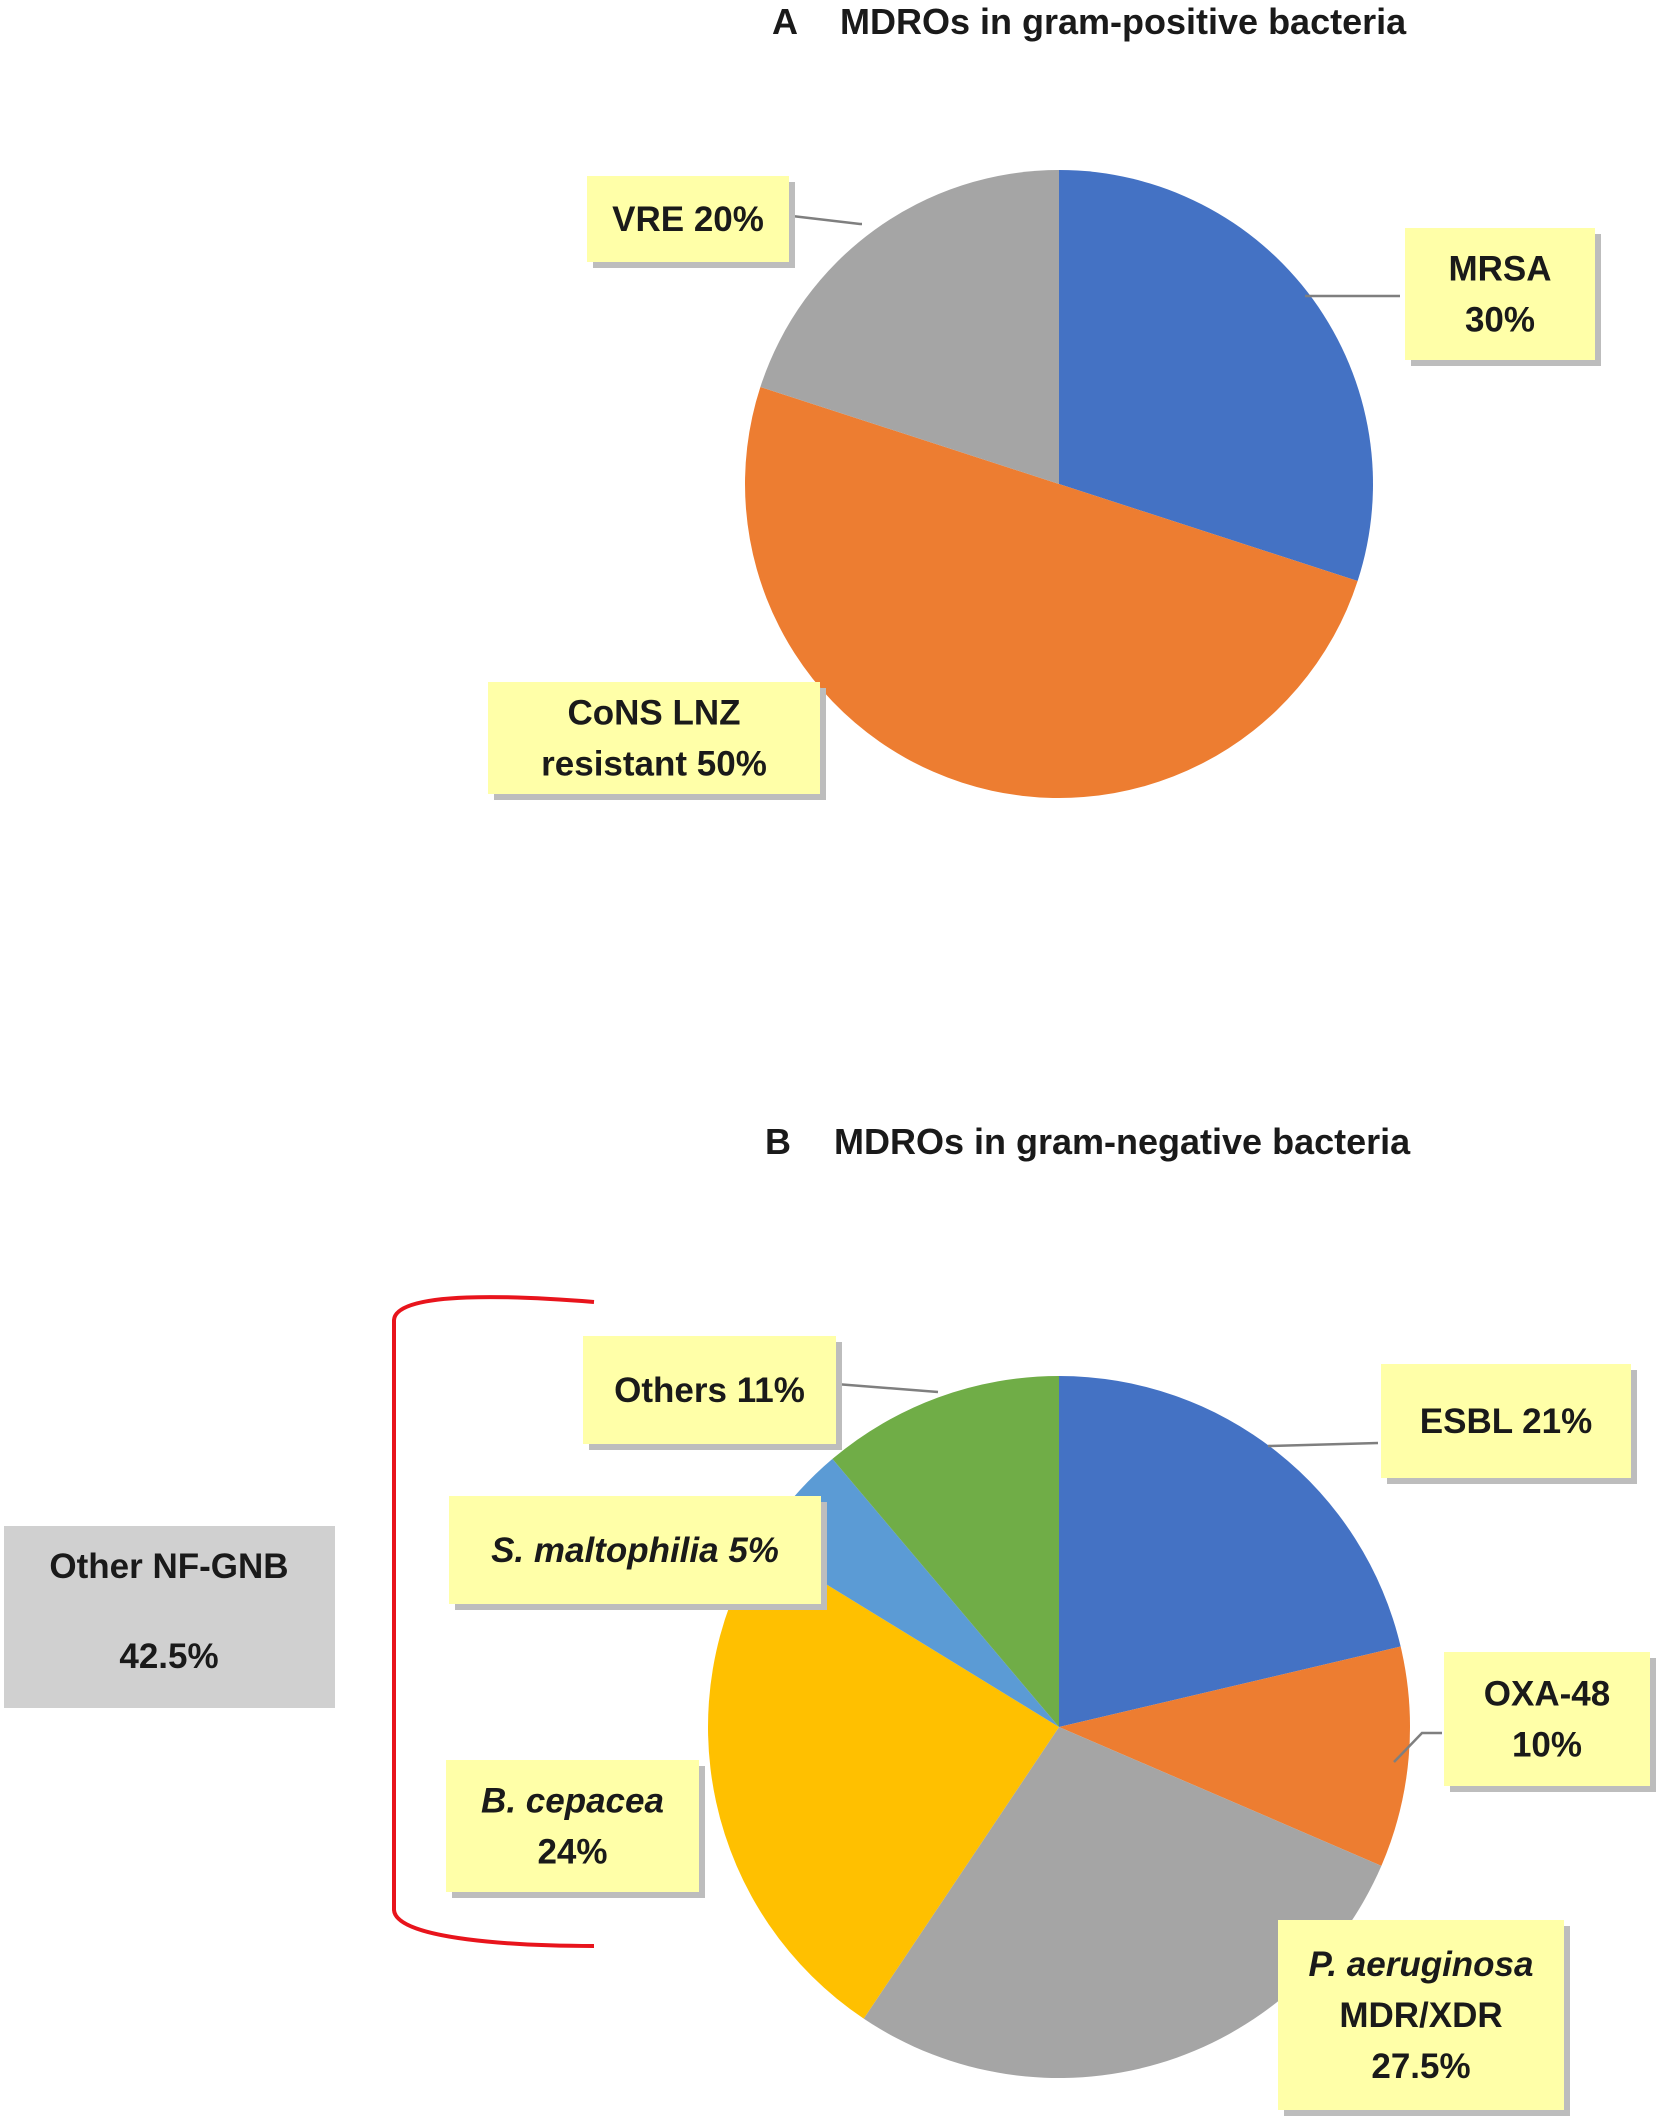  I want to click on data-label: OXA-48, so click(1547, 1694).